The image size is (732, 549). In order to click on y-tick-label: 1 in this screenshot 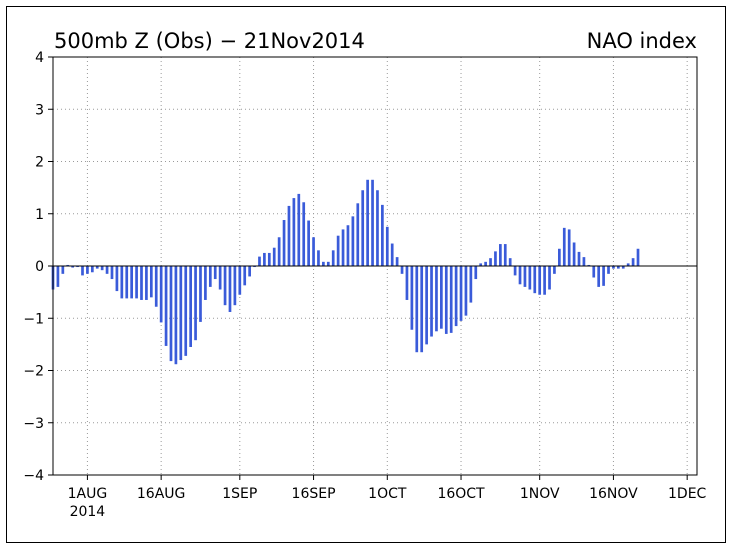, I will do `click(39, 215)`.